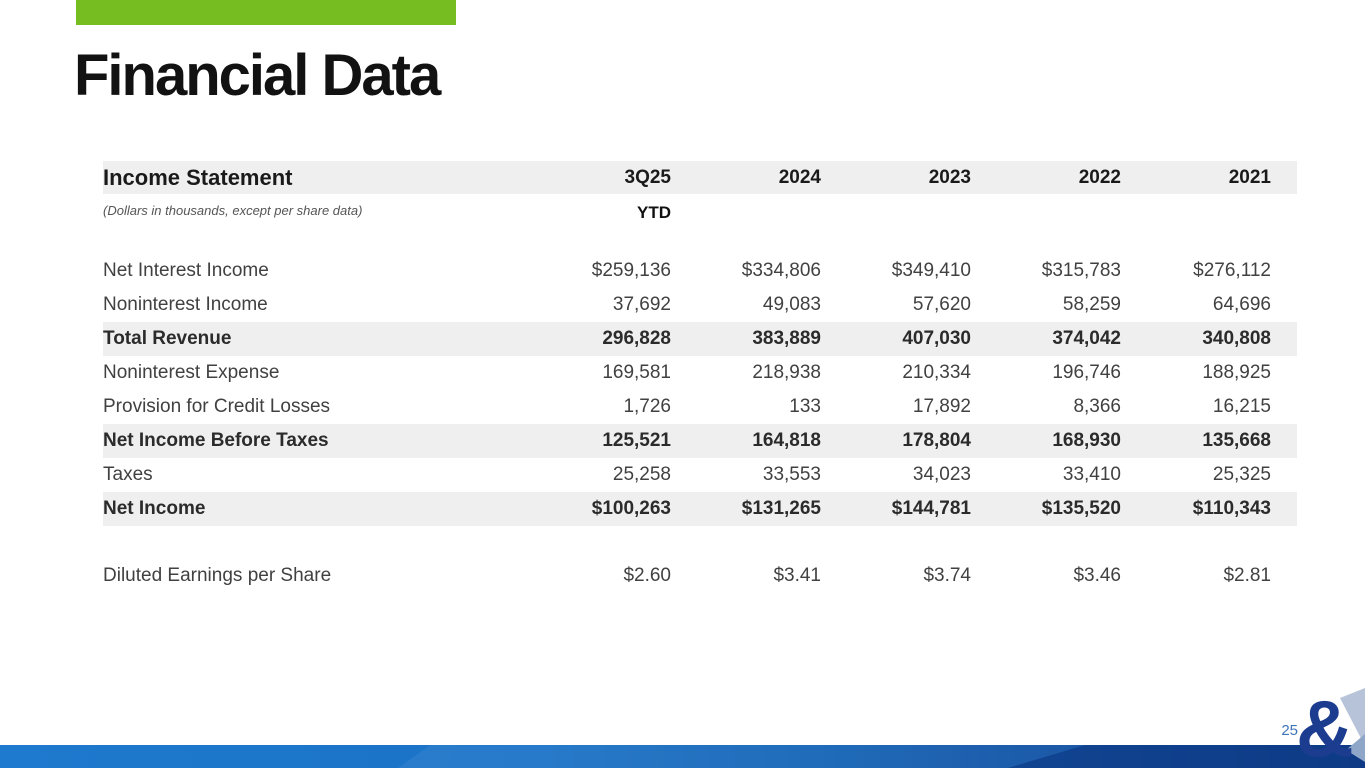 The height and width of the screenshot is (768, 1365). Describe the element at coordinates (1086, 372) in the screenshot. I see `row-value: 196,746` at that location.